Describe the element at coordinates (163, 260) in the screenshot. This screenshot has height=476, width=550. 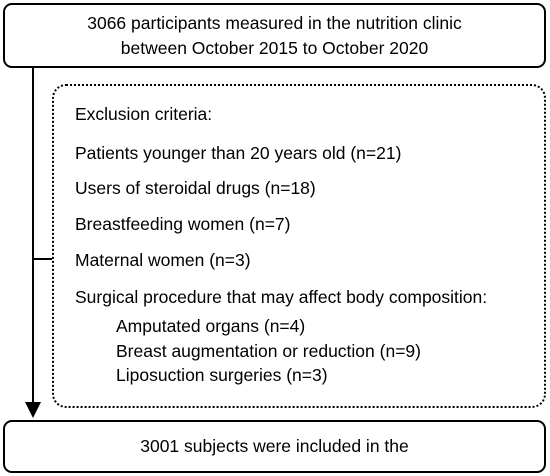
I see `exclusion-item-maternal: Maternal women (n=3)` at that location.